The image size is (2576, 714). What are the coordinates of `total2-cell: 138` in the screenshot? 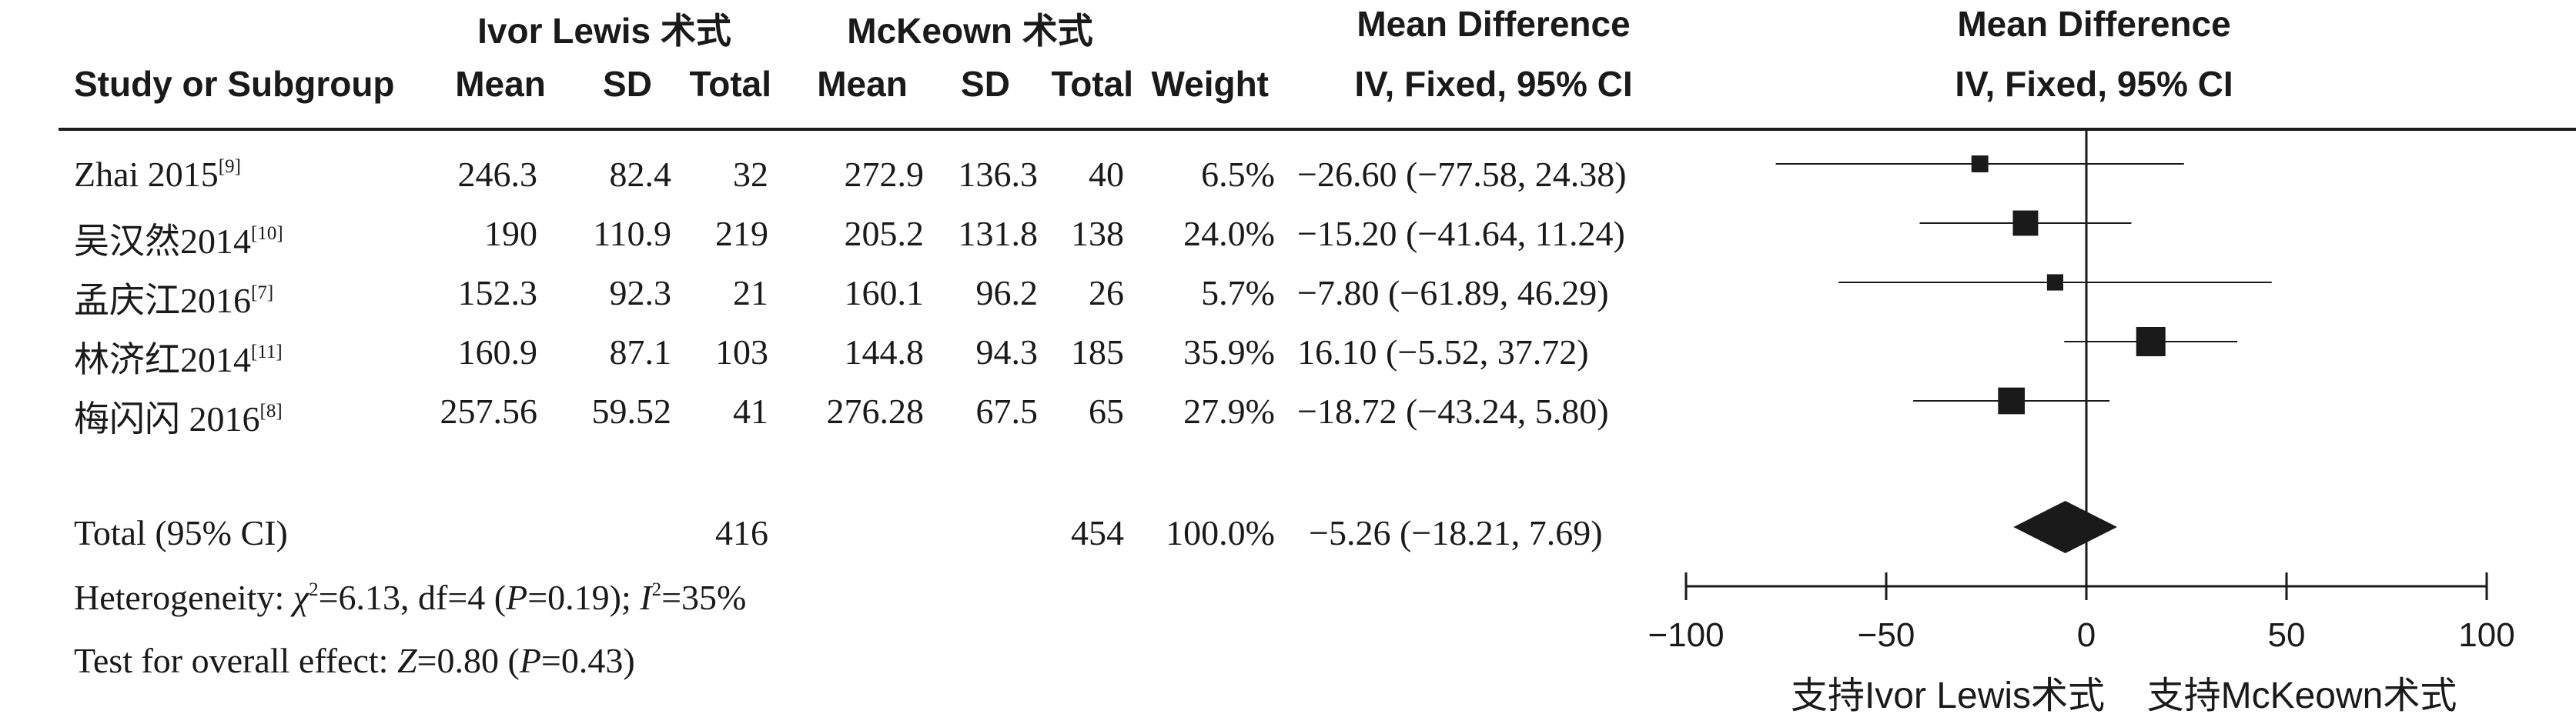 It's located at (1098, 233).